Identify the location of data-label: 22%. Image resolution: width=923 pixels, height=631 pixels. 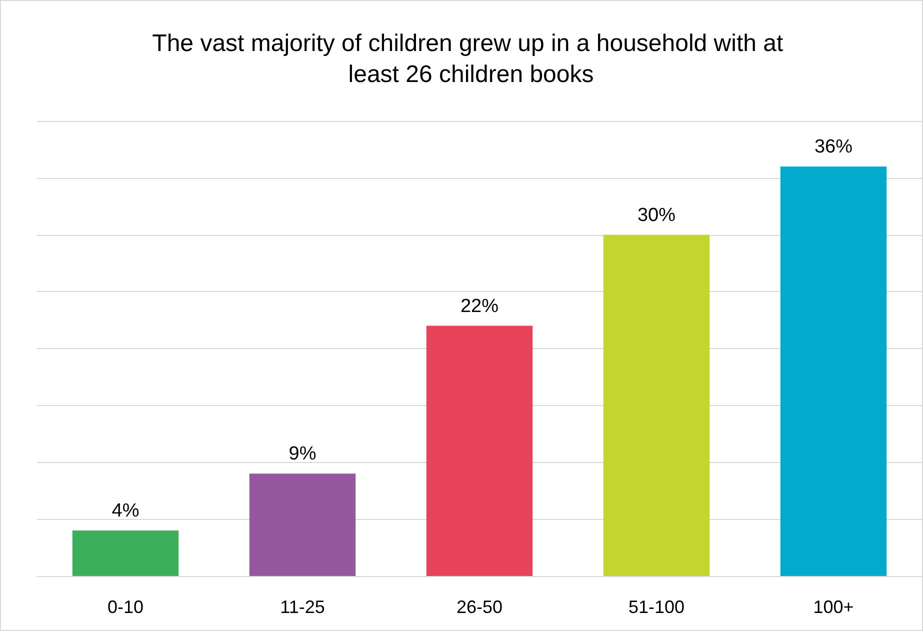
(479, 306).